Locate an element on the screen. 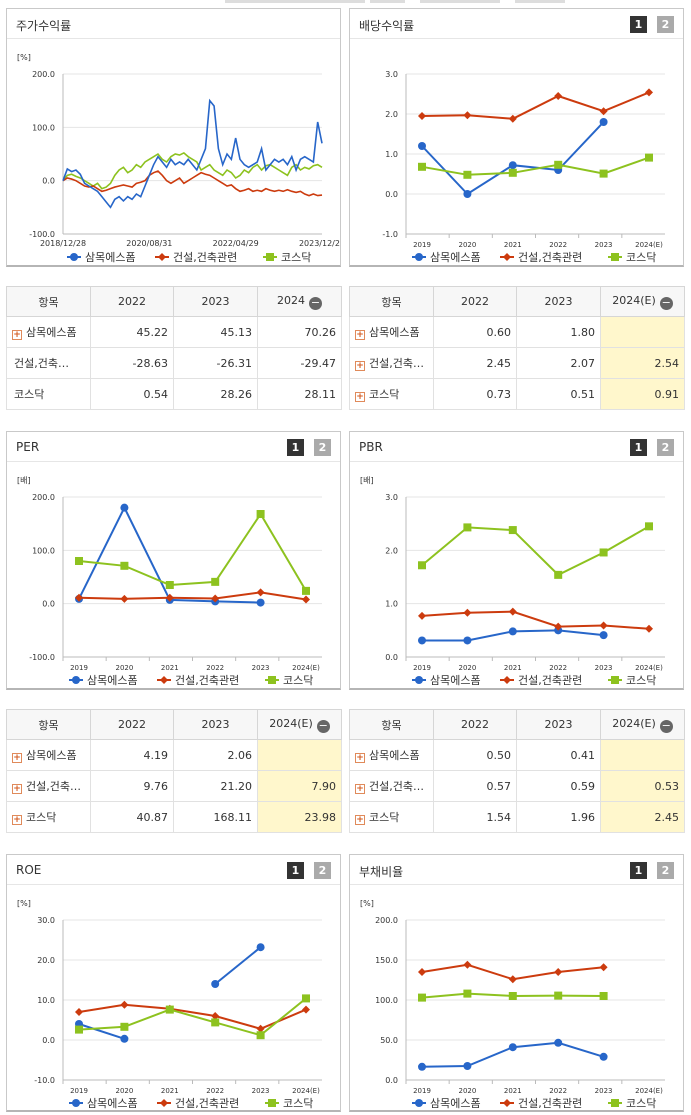 This screenshot has width=691, height=1115. table-header-cell: 2022 is located at coordinates (132, 301).